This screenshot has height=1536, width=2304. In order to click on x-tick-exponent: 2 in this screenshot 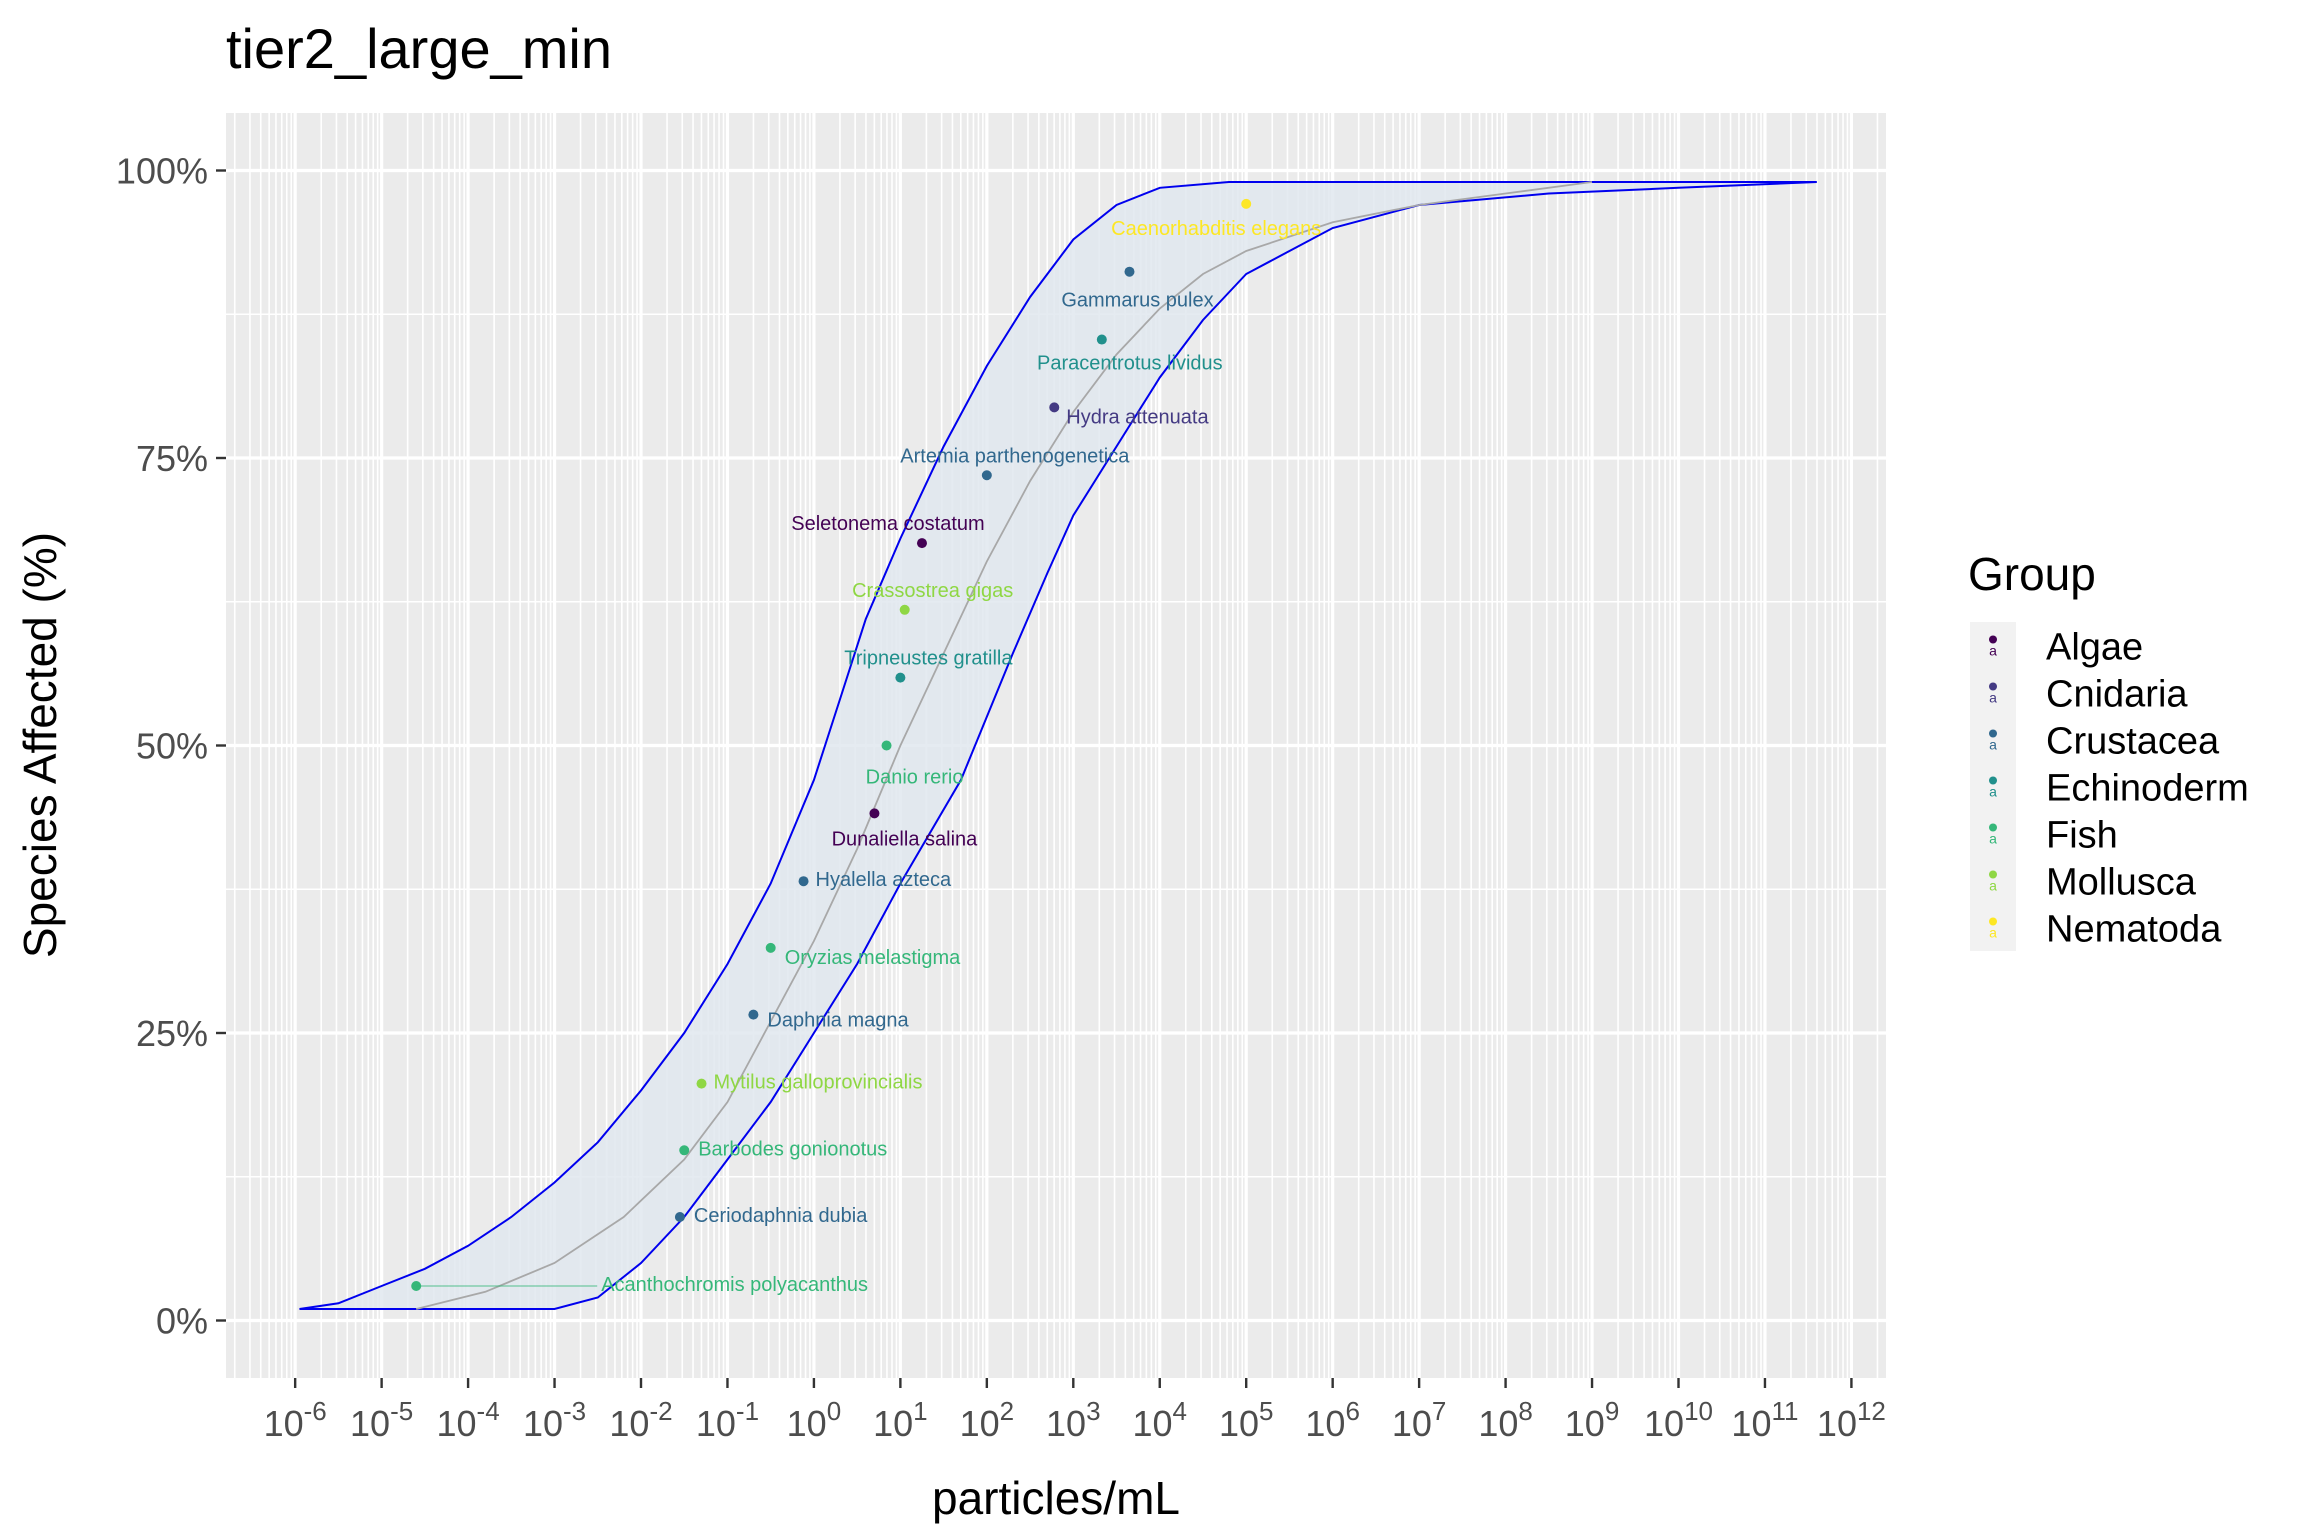, I will do `click(1007, 1411)`.